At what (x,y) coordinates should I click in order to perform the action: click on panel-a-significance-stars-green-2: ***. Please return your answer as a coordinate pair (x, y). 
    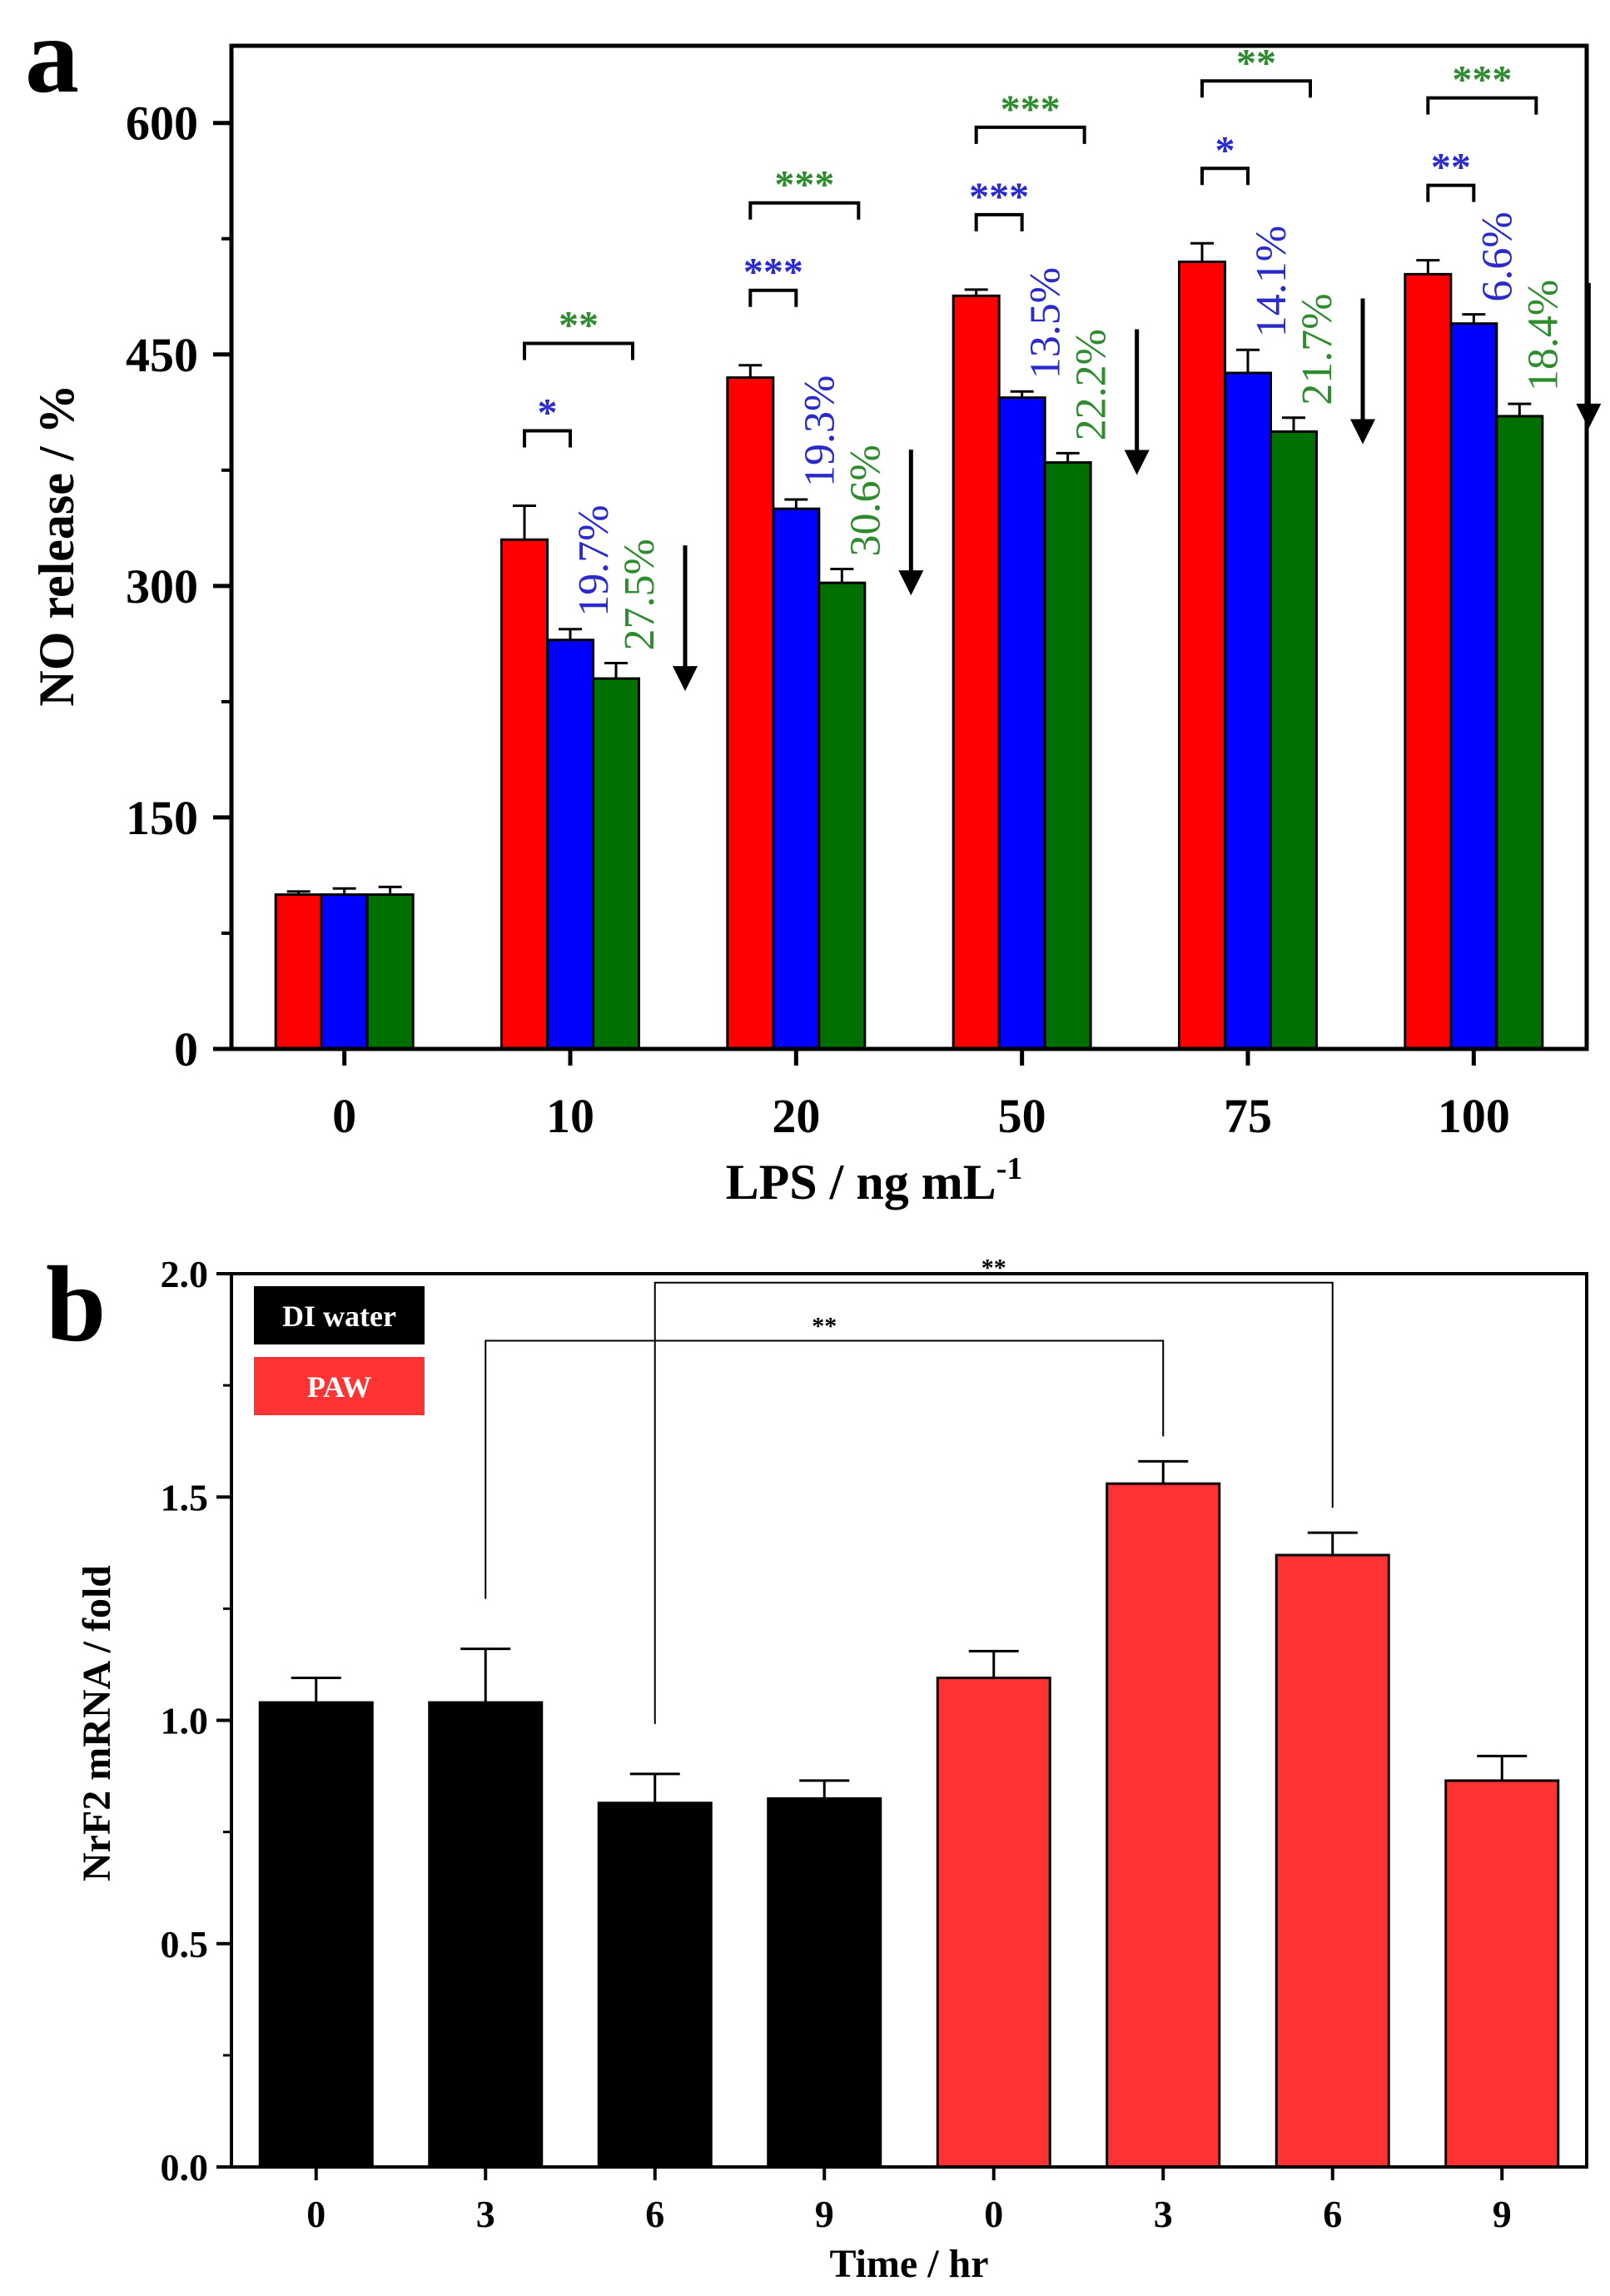
    Looking at the image, I should click on (804, 185).